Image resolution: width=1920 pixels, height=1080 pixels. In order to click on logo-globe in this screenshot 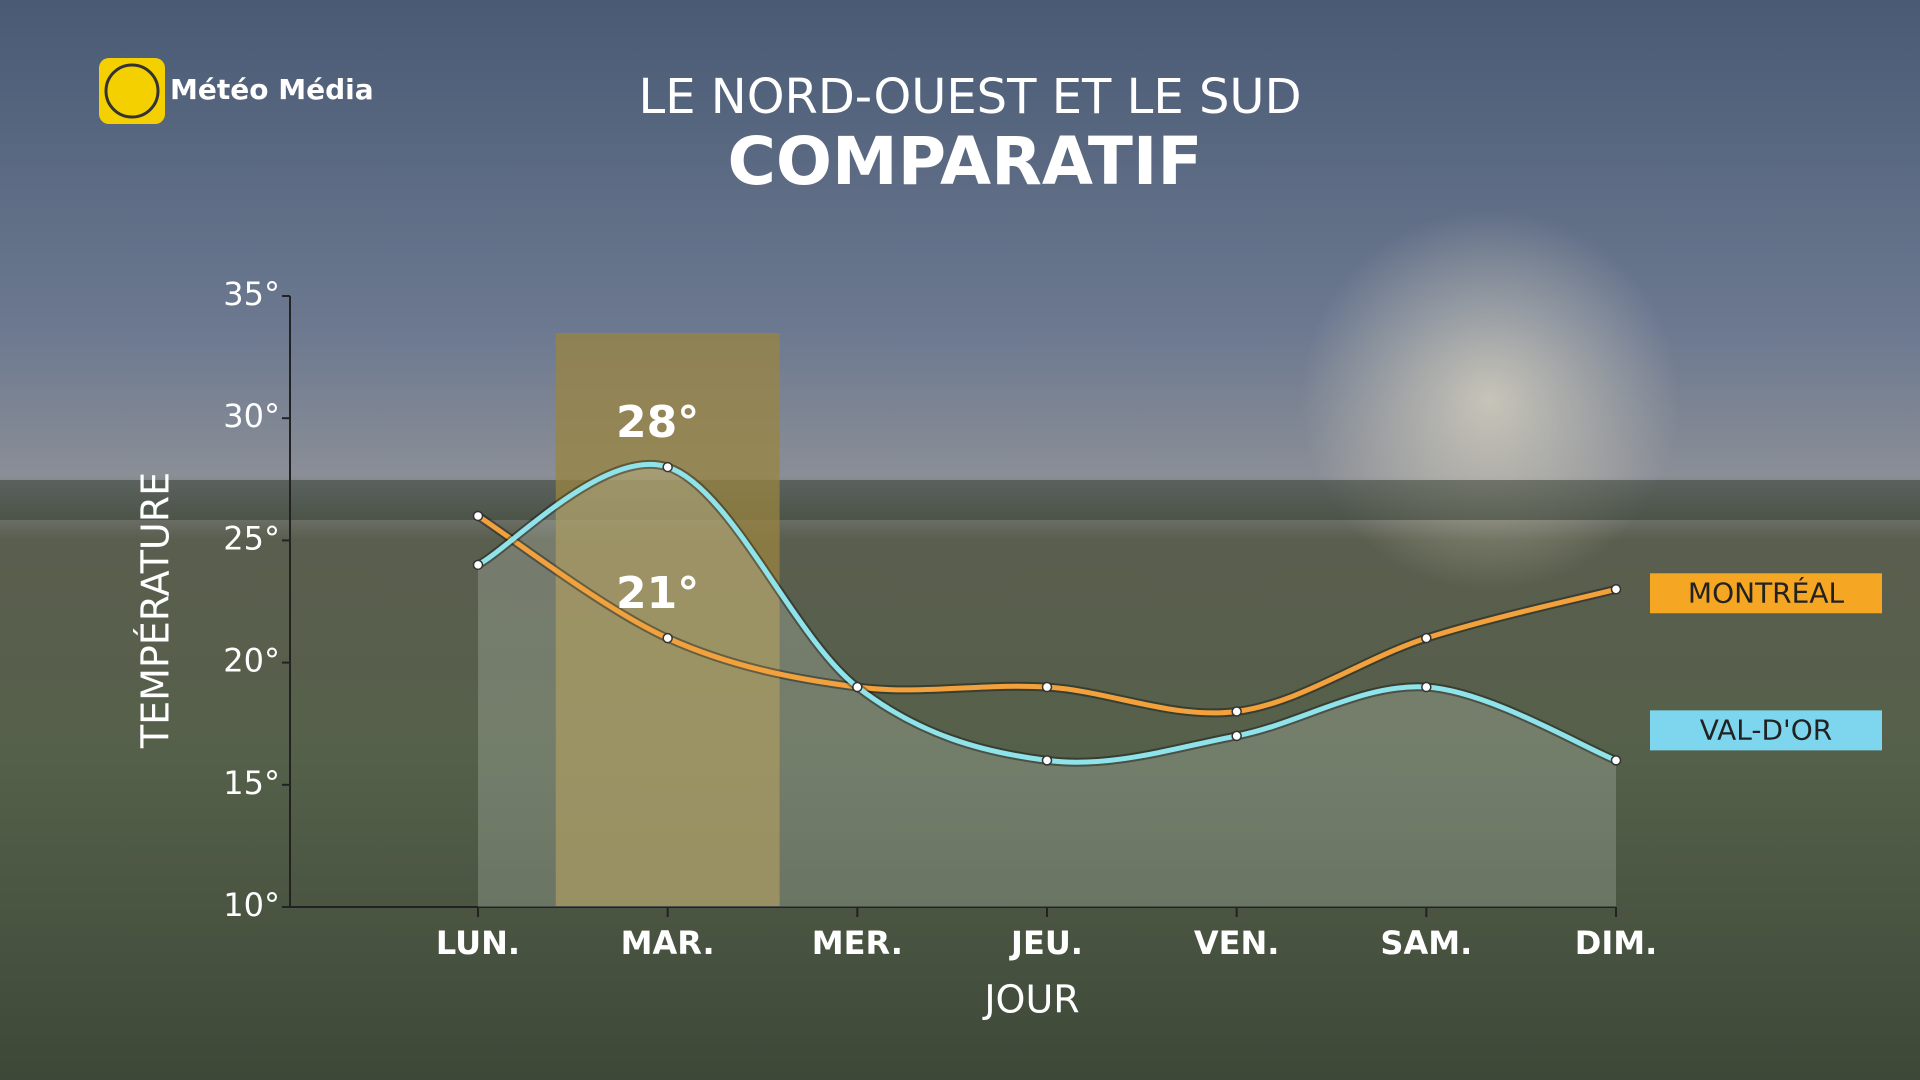, I will do `click(132, 91)`.